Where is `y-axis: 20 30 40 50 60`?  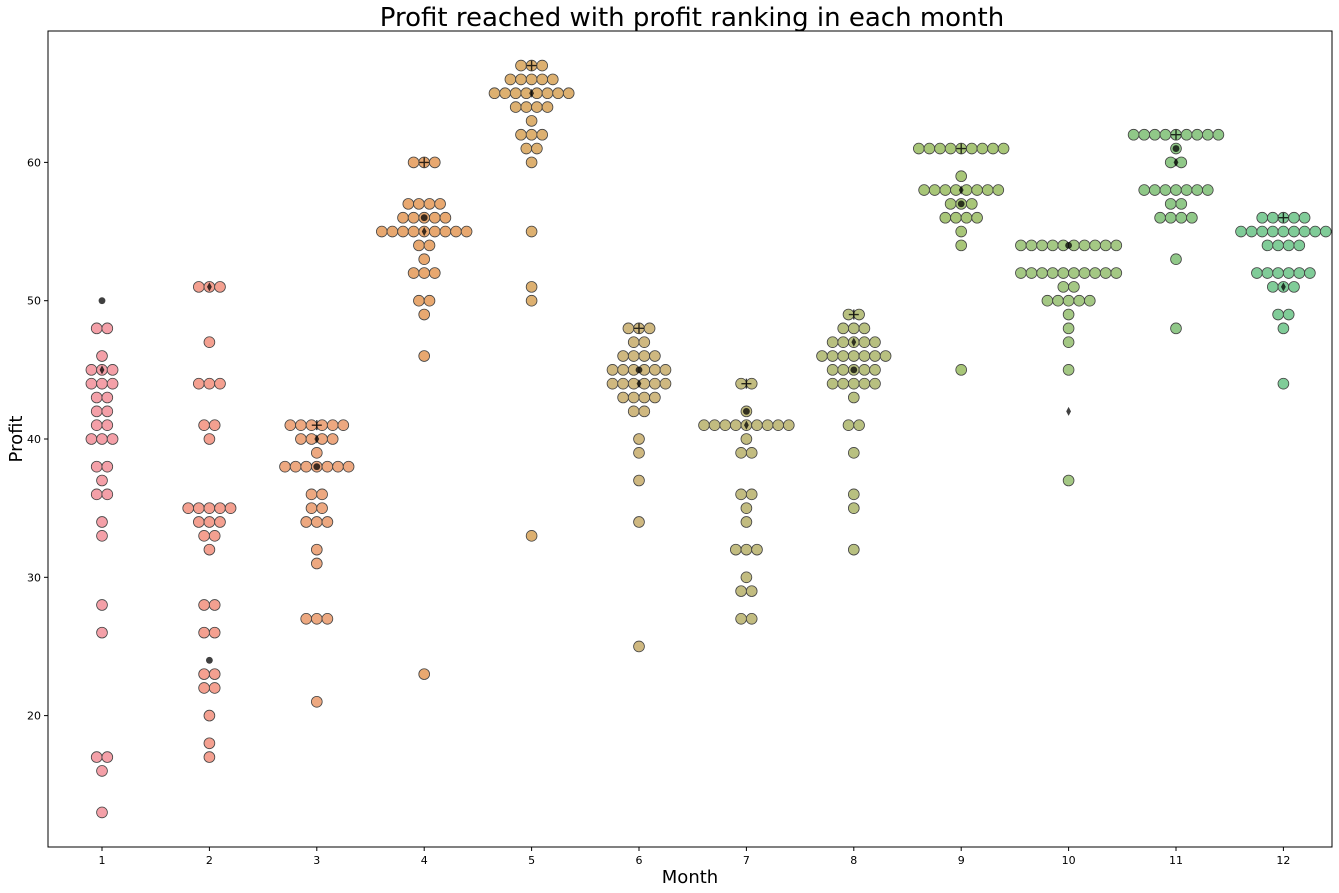 y-axis: 20 30 40 50 60 is located at coordinates (37, 439).